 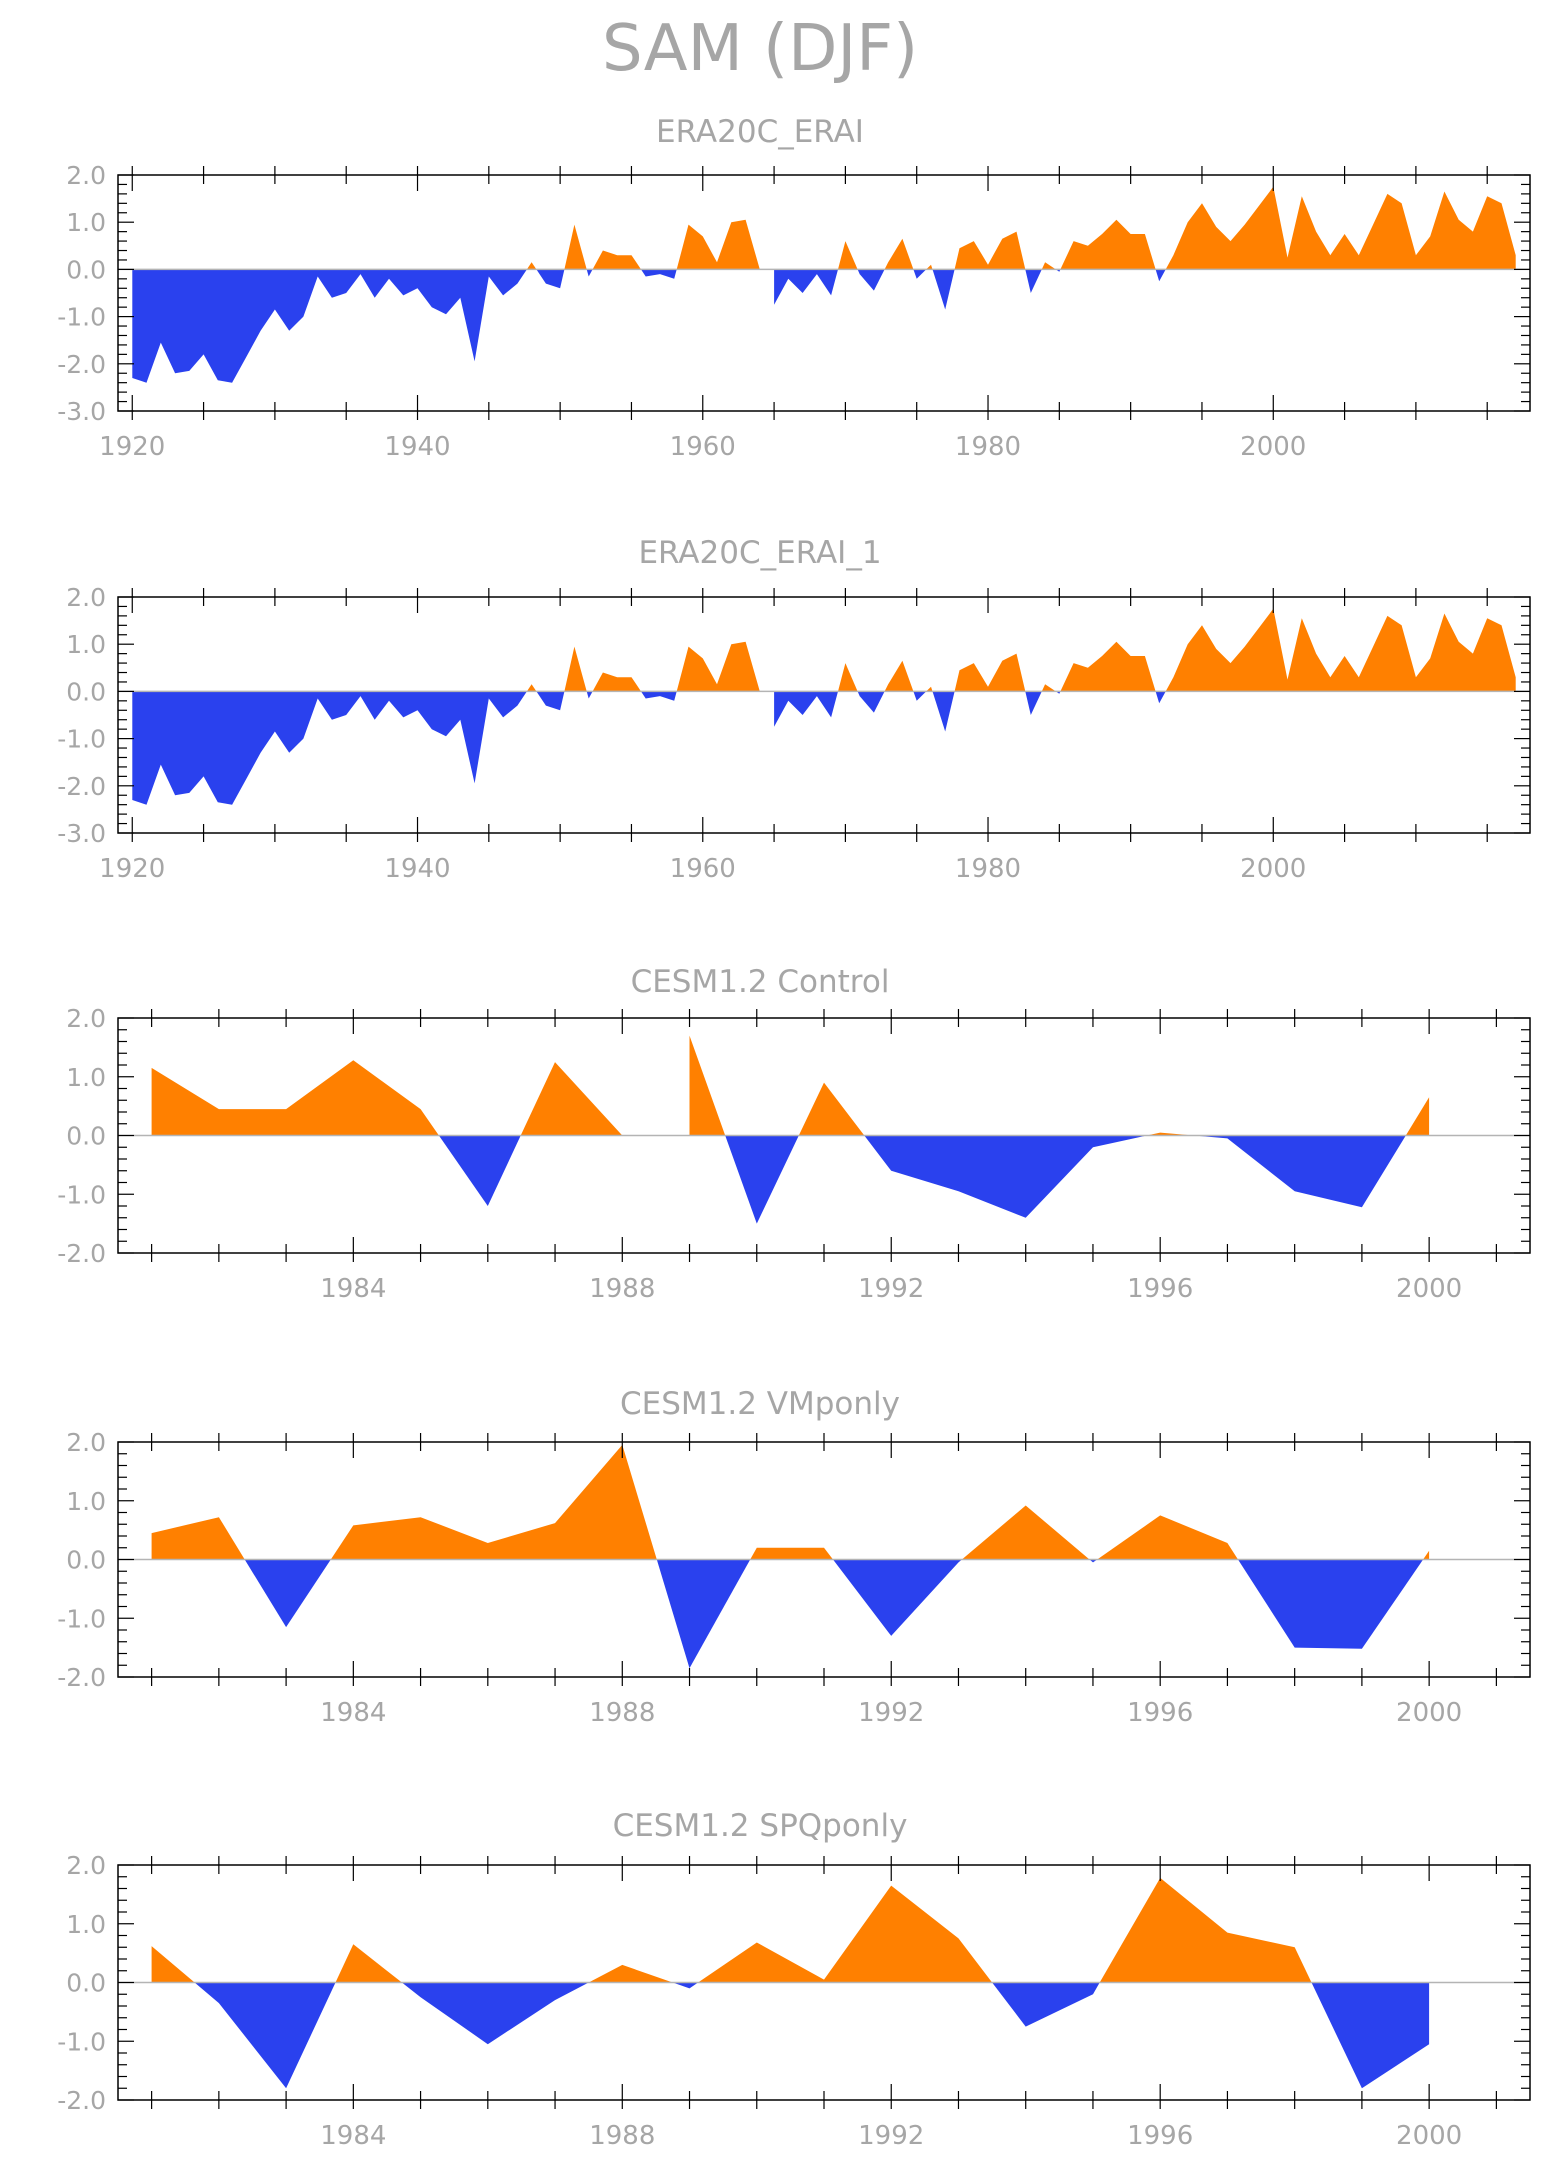 What do you see at coordinates (81, 411) in the screenshot?
I see `y-tick-label: -3.0` at bounding box center [81, 411].